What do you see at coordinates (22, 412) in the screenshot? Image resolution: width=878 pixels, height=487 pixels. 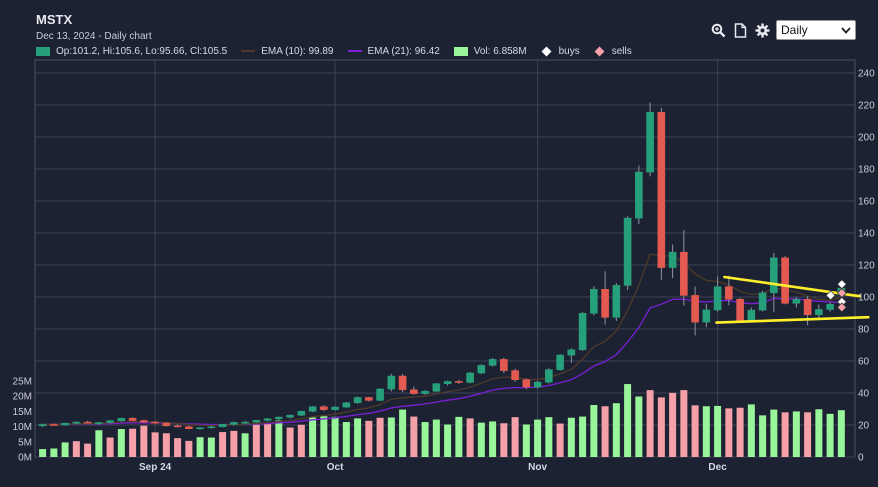 I see `volume-tick-label: 15M` at bounding box center [22, 412].